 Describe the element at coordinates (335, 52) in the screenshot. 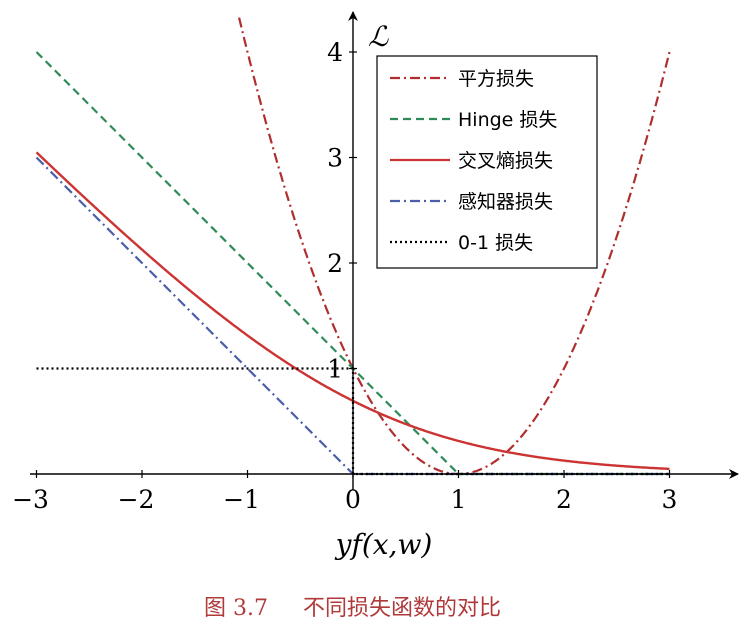

I see `y-tick-label: 4` at that location.